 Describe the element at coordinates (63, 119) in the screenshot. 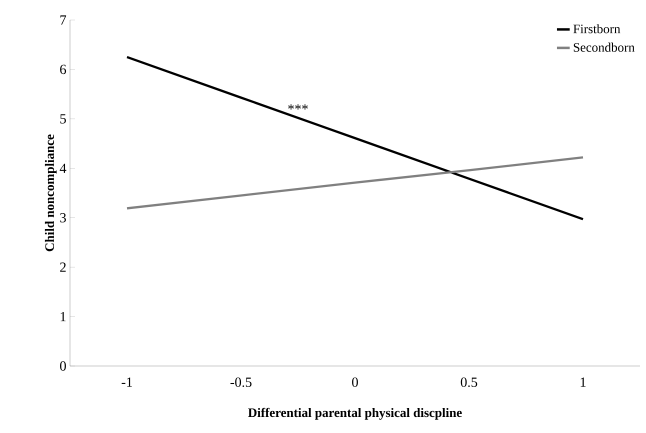

I see `y-tick-label: 5` at that location.